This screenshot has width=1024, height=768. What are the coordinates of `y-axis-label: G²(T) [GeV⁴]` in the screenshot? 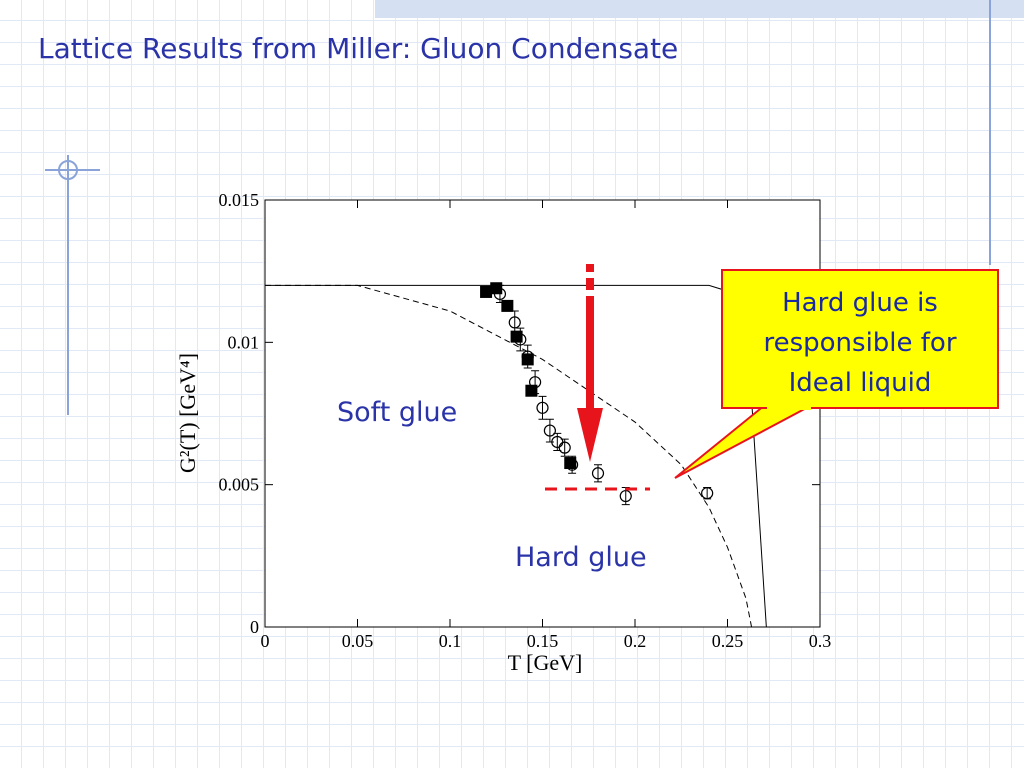 It's located at (187, 413).